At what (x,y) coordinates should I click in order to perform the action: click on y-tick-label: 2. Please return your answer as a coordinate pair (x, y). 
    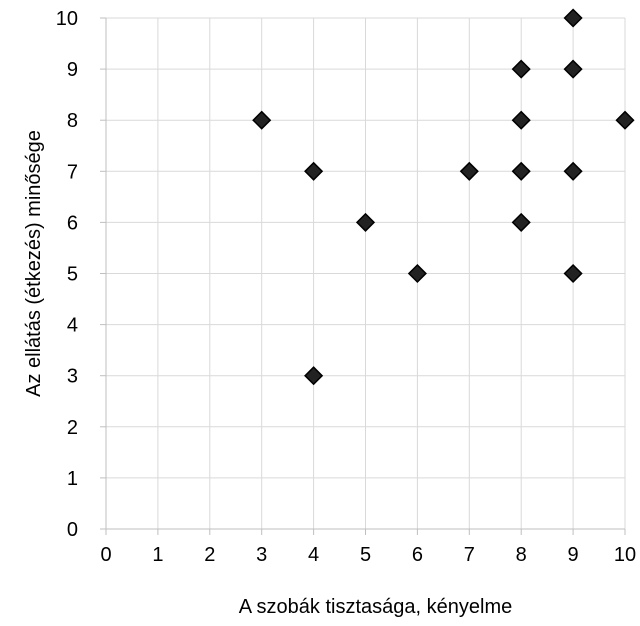
    Looking at the image, I should click on (72, 428).